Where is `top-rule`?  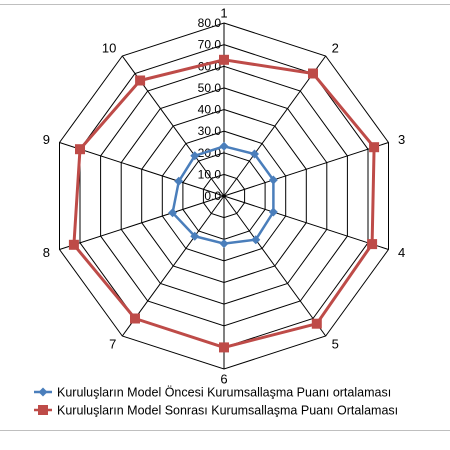
top-rule is located at coordinates (225, 4).